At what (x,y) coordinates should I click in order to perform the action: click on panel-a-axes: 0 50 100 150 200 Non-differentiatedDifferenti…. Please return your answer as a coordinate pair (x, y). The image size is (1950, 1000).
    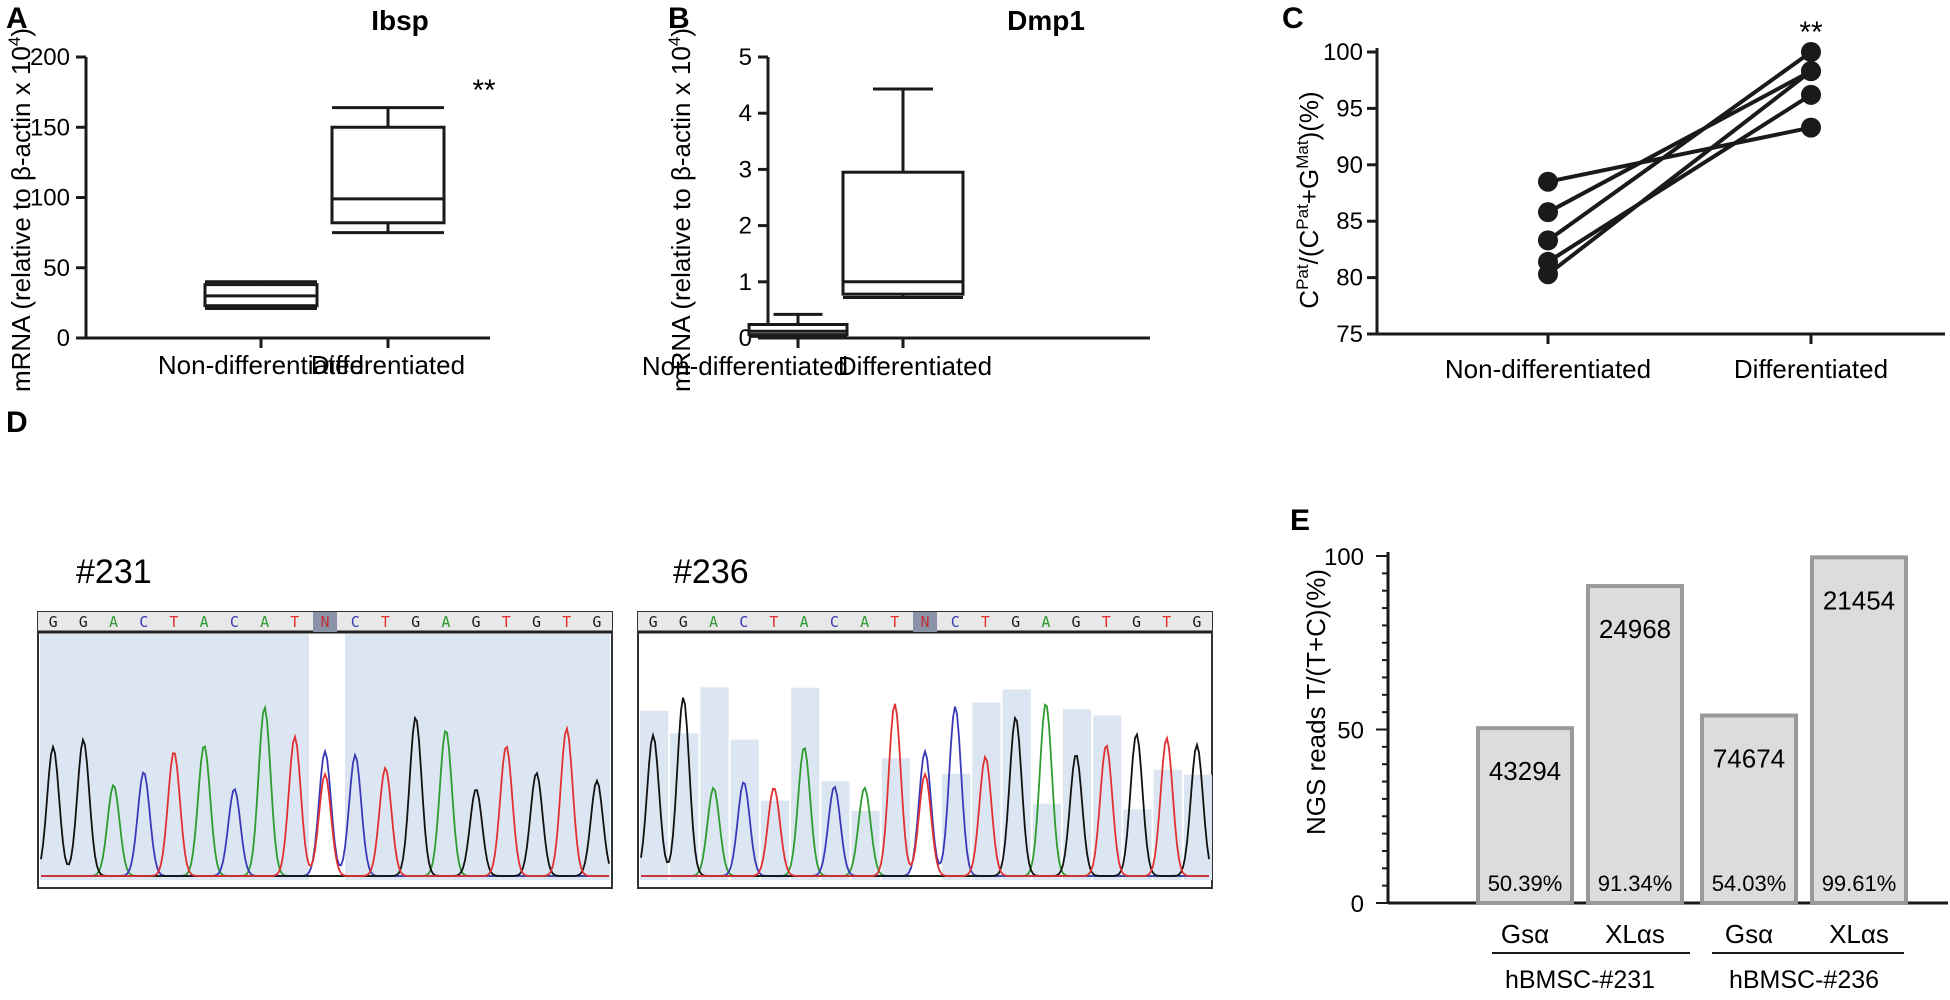
    Looking at the image, I should click on (260, 212).